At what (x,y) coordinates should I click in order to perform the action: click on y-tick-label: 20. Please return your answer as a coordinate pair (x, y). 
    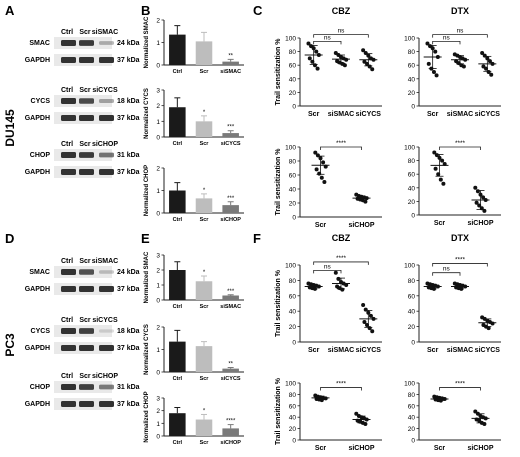
    Looking at the image, I should click on (412, 202).